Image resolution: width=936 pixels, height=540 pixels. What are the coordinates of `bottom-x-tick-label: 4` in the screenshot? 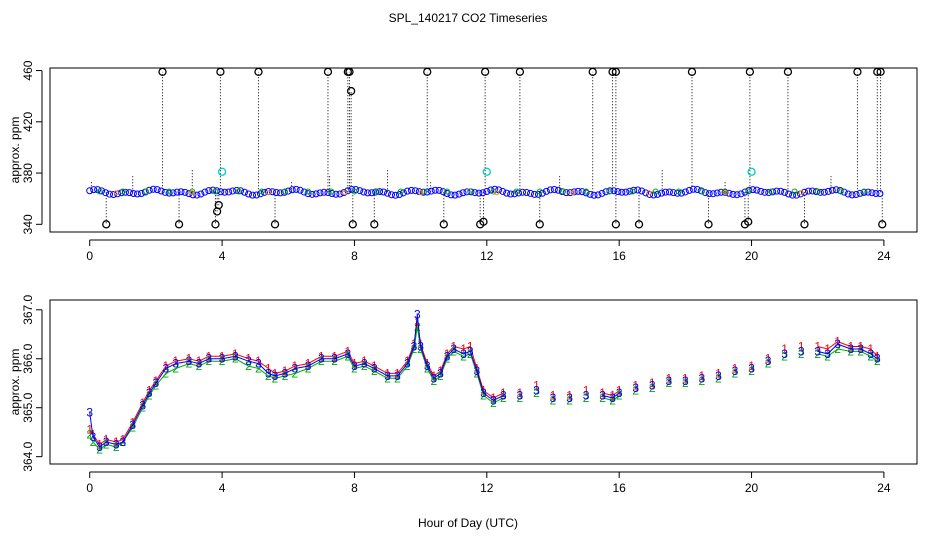 It's located at (222, 488).